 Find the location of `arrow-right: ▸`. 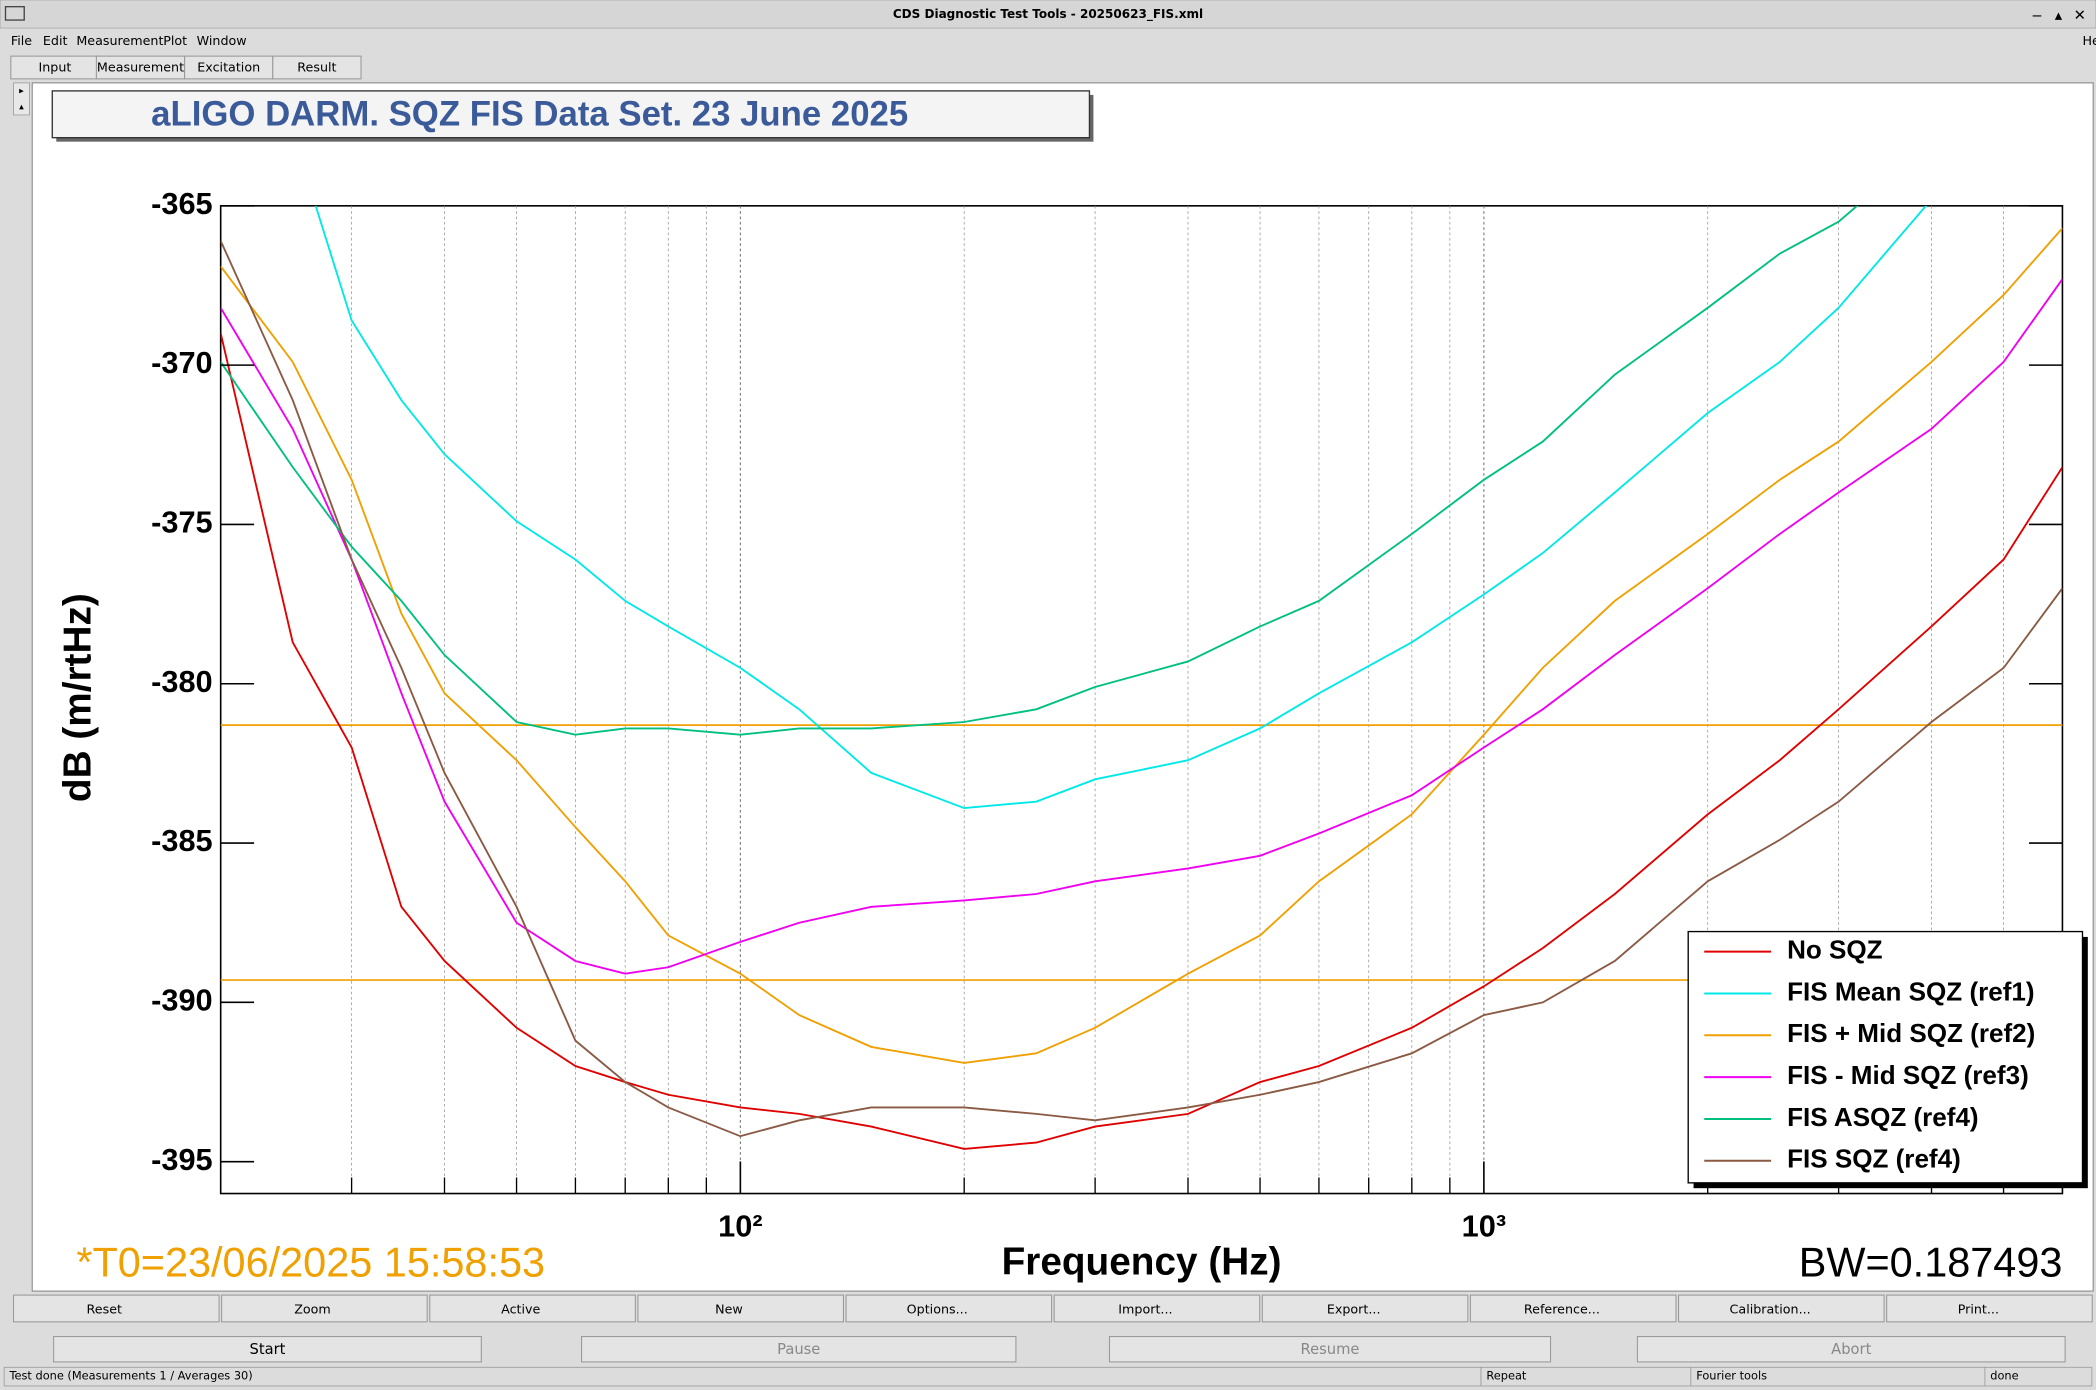

arrow-right: ▸ is located at coordinates (21, 90).